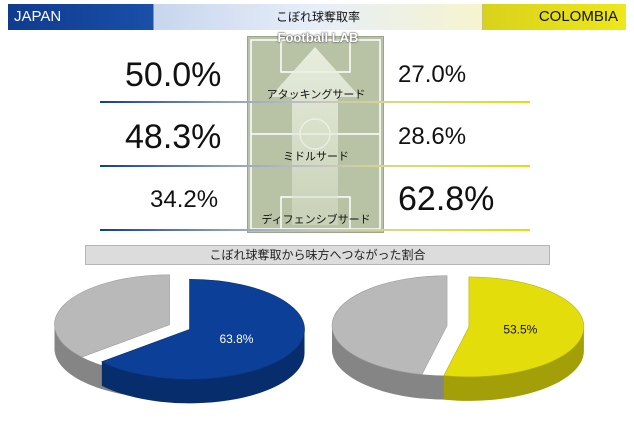  I want to click on pie-data-label: 53.5%, so click(520, 329).